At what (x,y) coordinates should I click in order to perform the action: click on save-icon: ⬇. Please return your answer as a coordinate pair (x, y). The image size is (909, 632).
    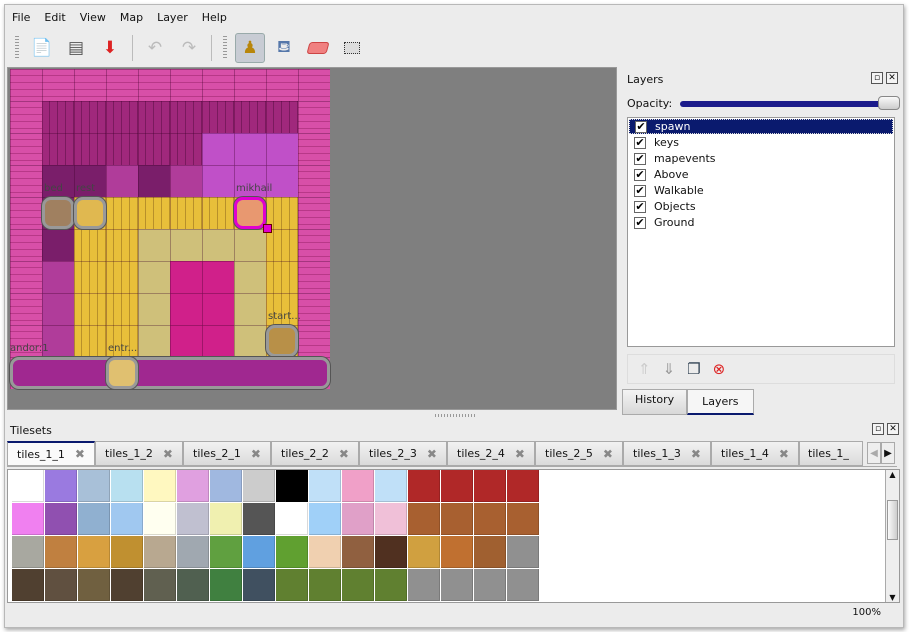
    Looking at the image, I should click on (110, 48).